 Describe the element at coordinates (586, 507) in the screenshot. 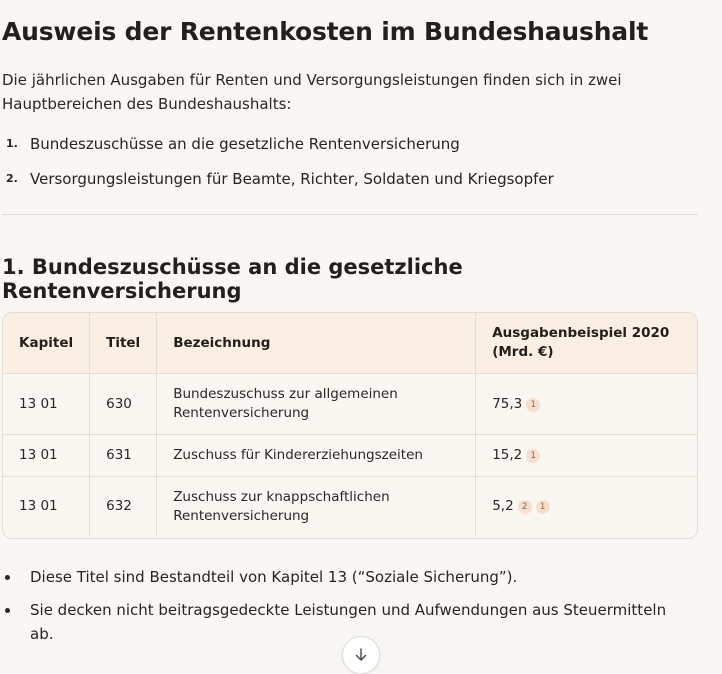

I see `cell-betrag: 5,2 2 1` at that location.